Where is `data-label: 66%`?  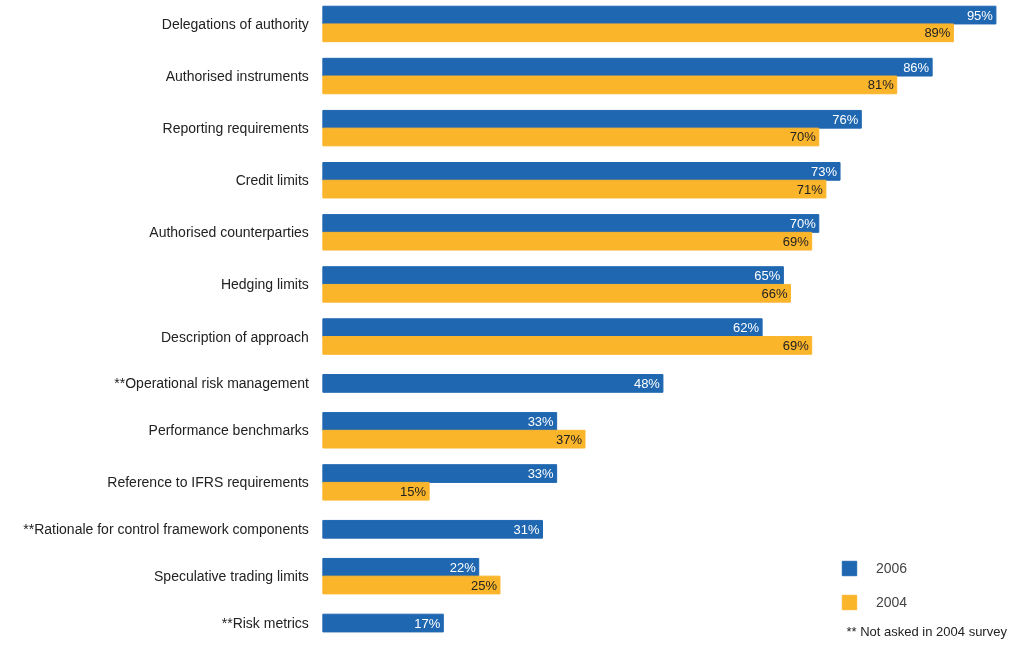 data-label: 66% is located at coordinates (774, 293).